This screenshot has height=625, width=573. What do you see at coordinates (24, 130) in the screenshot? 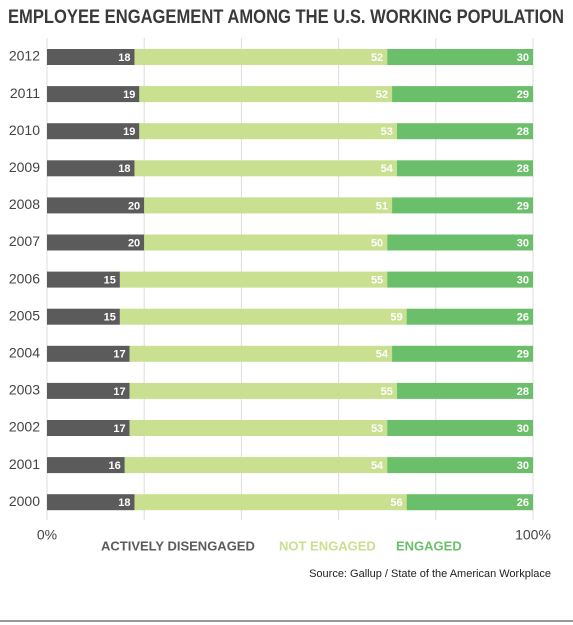
I see `y-tick-label: 2010` at bounding box center [24, 130].